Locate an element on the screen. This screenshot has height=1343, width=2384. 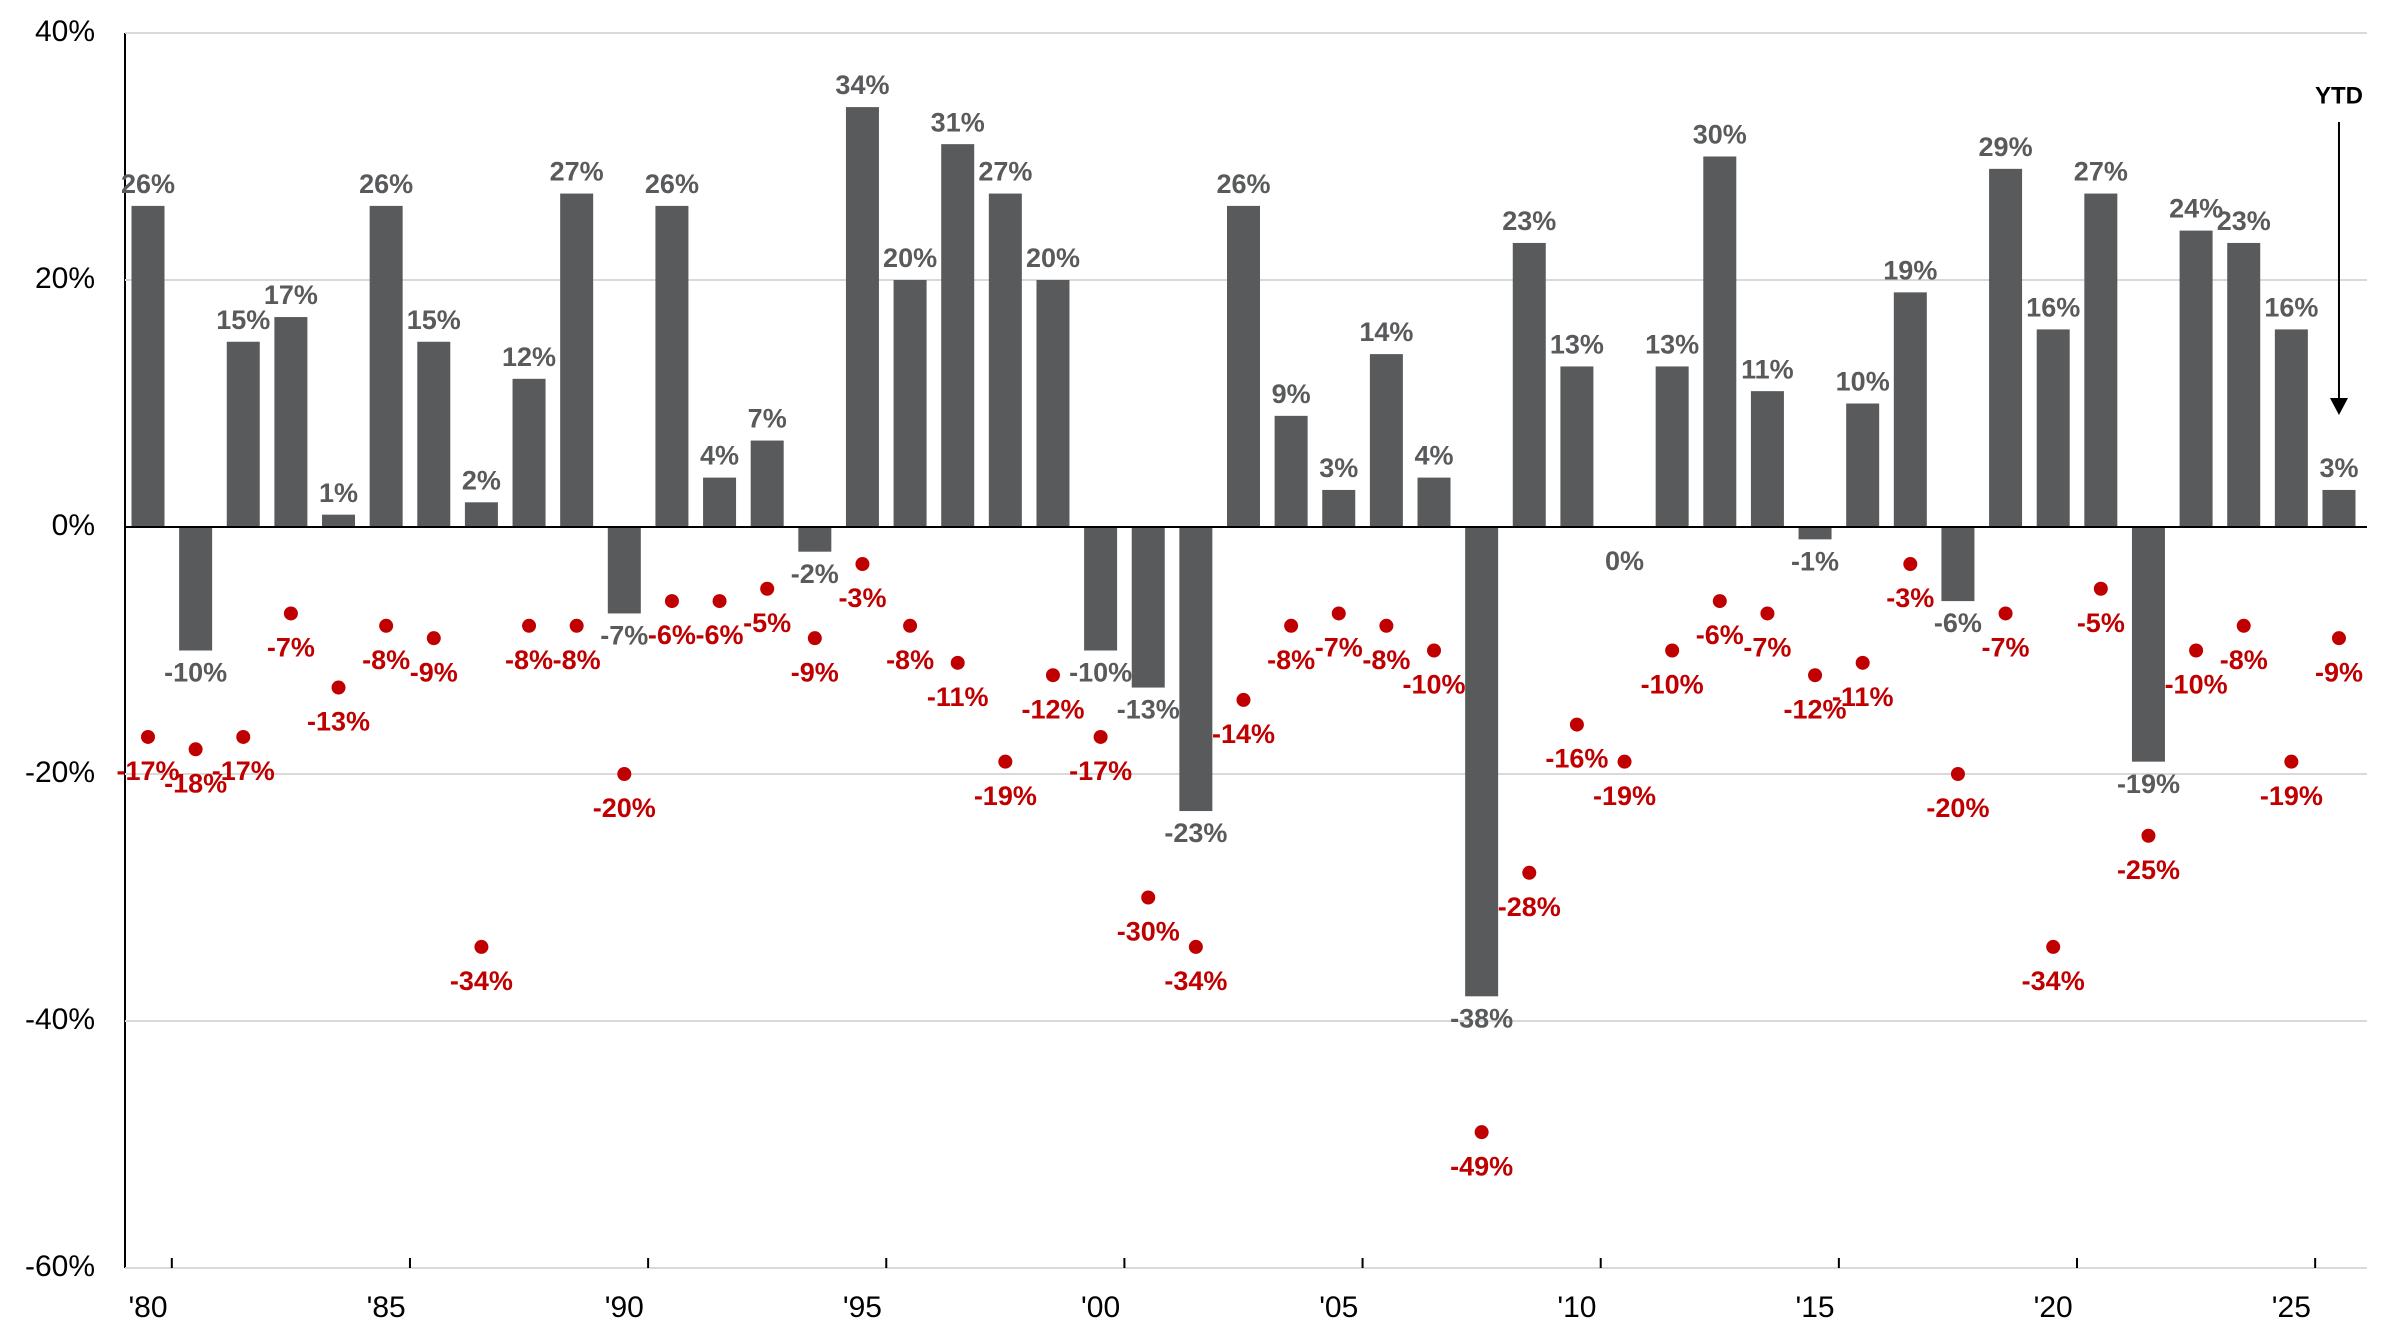
bar-label: 12% is located at coordinates (529, 357).